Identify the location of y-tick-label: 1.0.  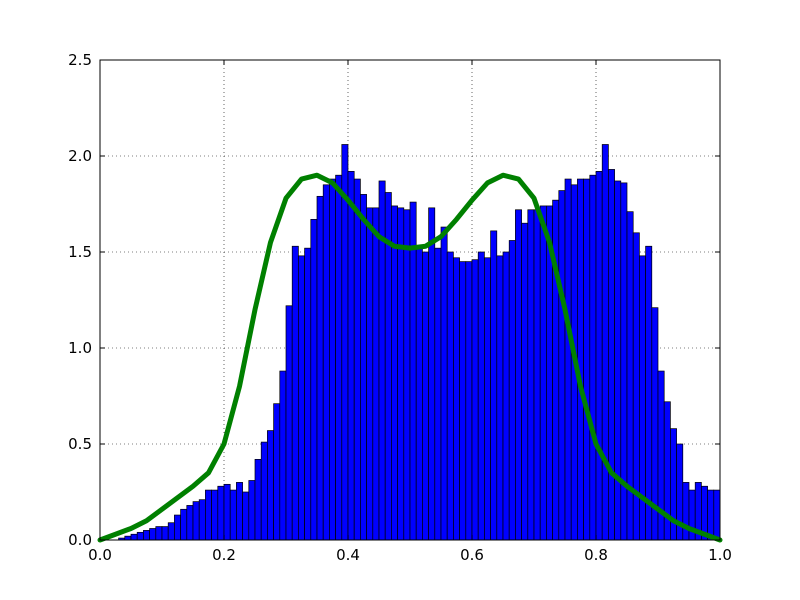
(80, 348).